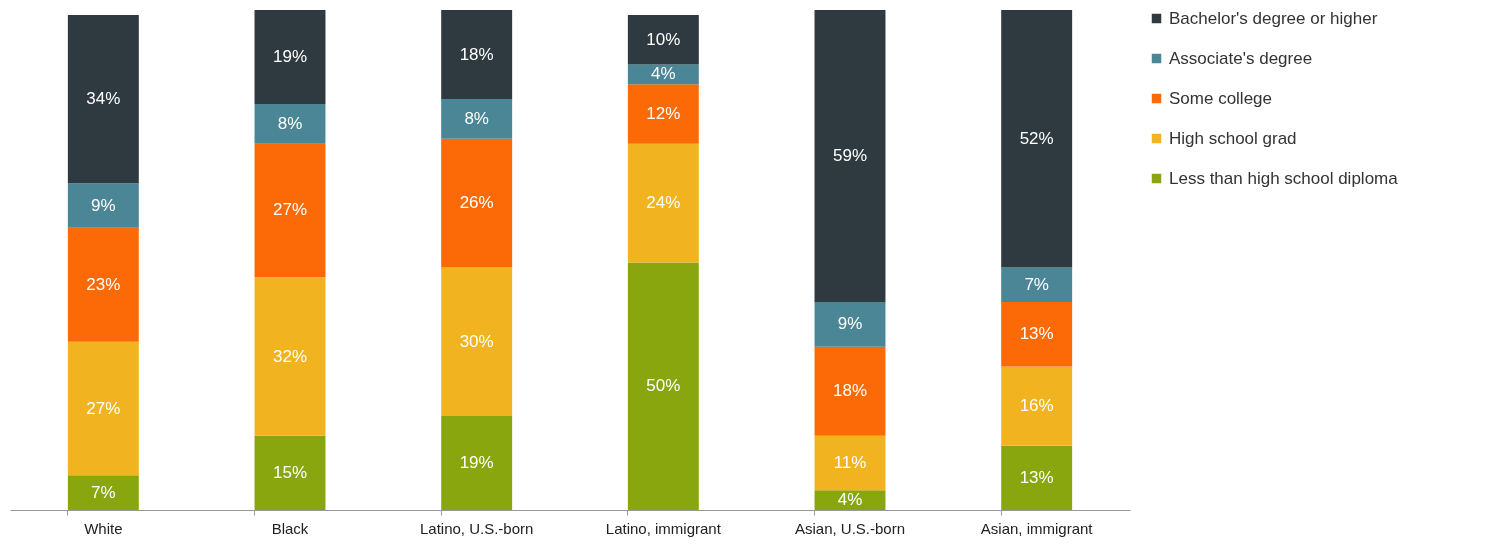 Image resolution: width=1503 pixels, height=549 pixels. I want to click on data-label: 24%, so click(663, 203).